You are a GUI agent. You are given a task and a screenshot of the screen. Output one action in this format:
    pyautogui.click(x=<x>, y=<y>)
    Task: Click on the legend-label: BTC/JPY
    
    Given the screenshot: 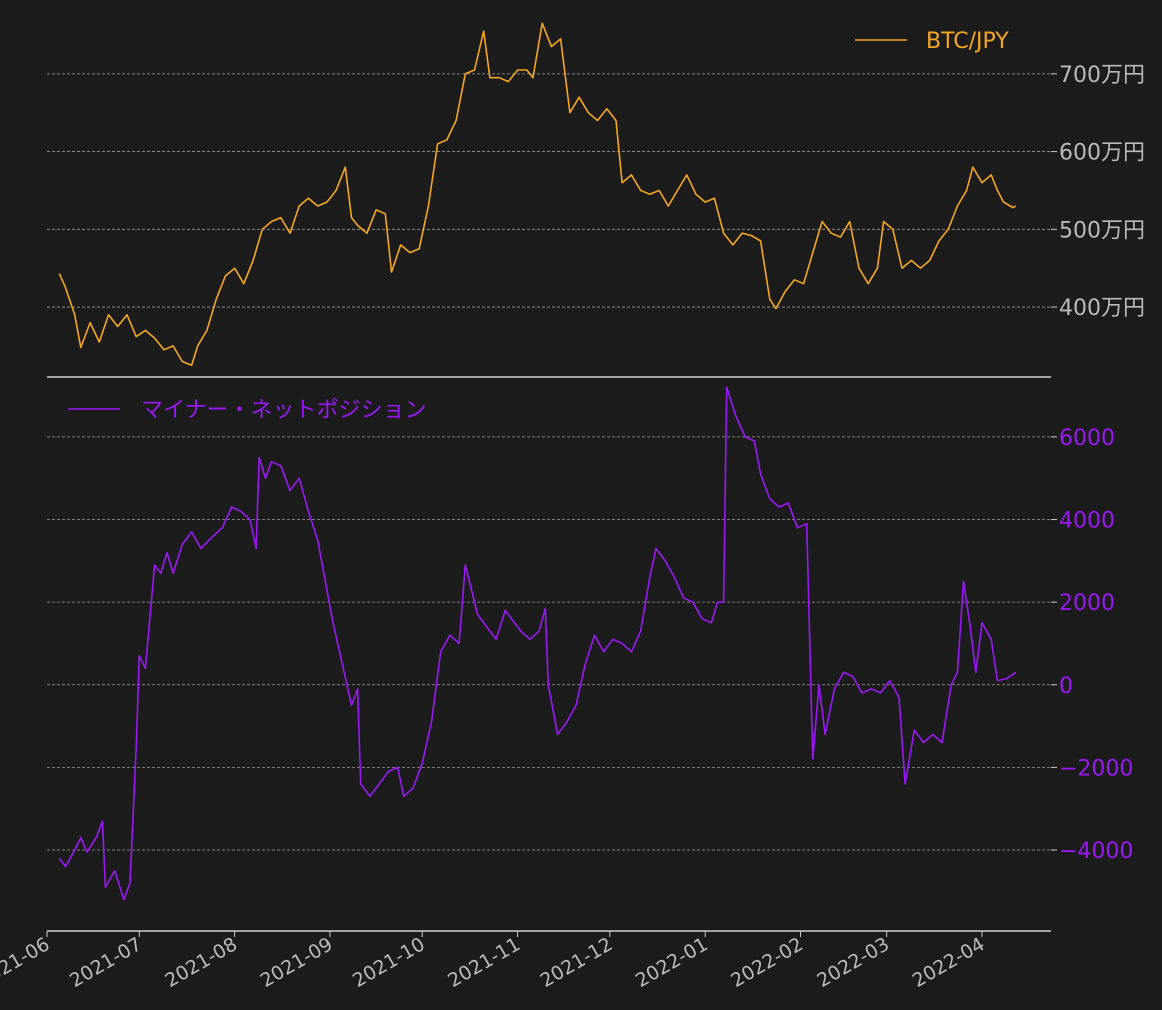 What is the action you would take?
    pyautogui.click(x=967, y=41)
    